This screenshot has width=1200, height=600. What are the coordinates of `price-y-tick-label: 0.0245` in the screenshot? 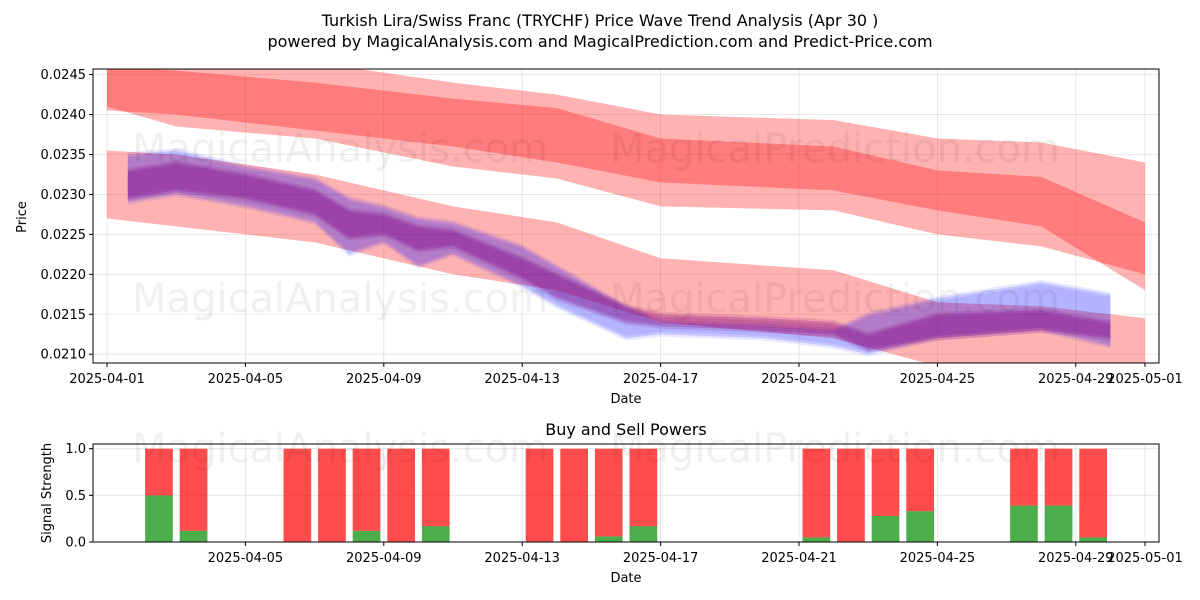 It's located at (64, 75).